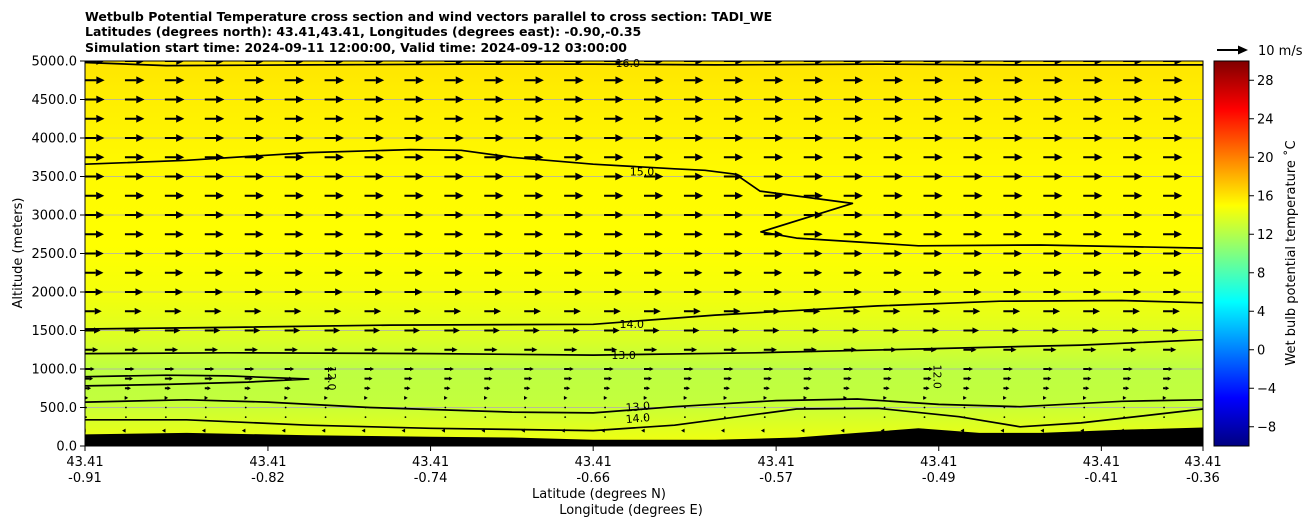 This screenshot has height=526, width=1311. What do you see at coordinates (1265, 81) in the screenshot?
I see `colorbar-tick-label: 28` at bounding box center [1265, 81].